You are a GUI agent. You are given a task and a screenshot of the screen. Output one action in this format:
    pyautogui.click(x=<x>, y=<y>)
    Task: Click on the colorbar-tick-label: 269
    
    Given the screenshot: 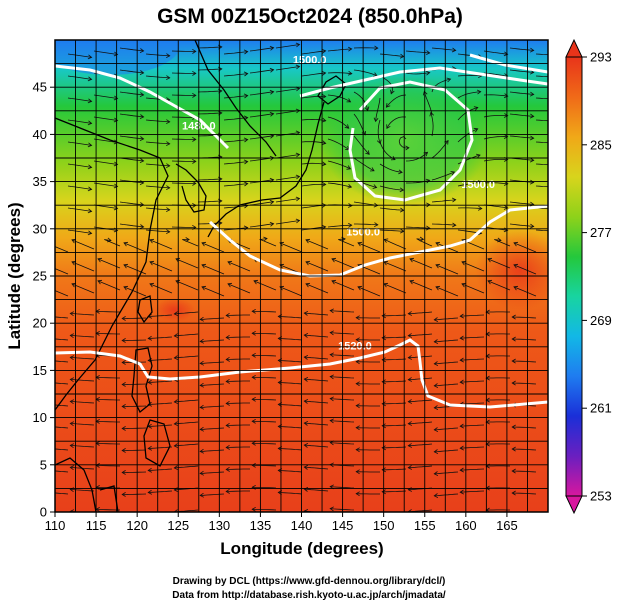 What is the action you would take?
    pyautogui.click(x=601, y=320)
    